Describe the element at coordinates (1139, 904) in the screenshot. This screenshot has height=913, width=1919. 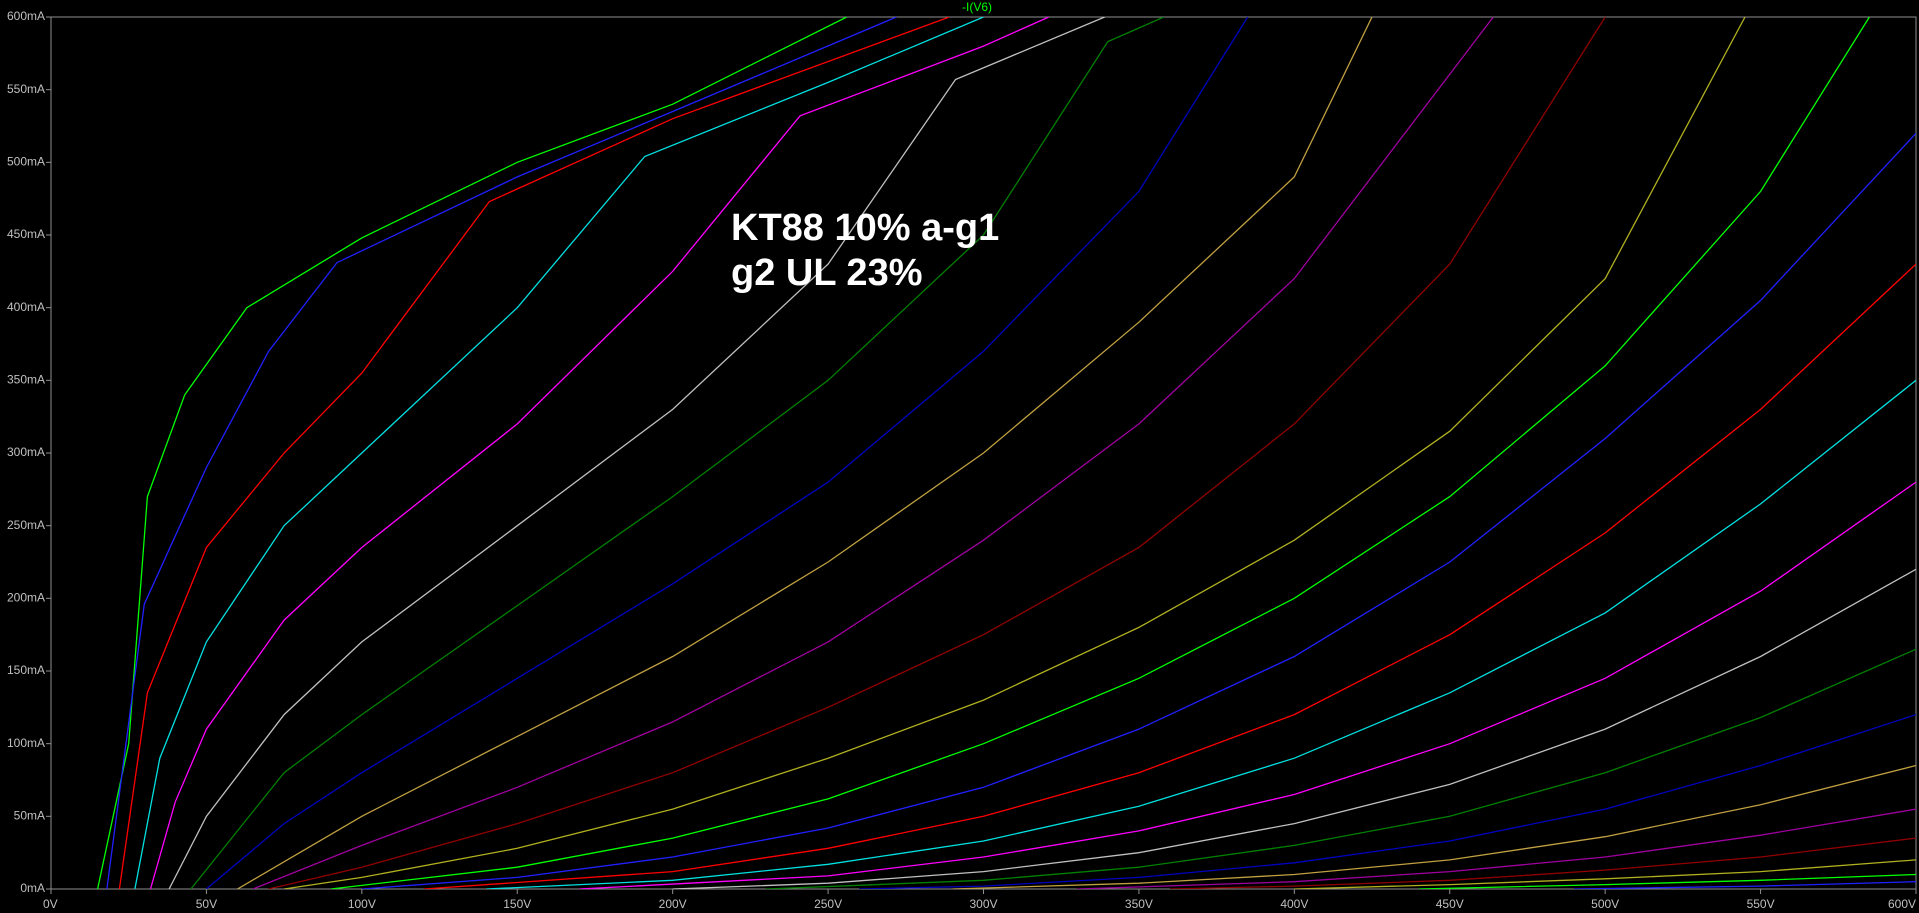
I see `x-tick-label: 350V` at that location.